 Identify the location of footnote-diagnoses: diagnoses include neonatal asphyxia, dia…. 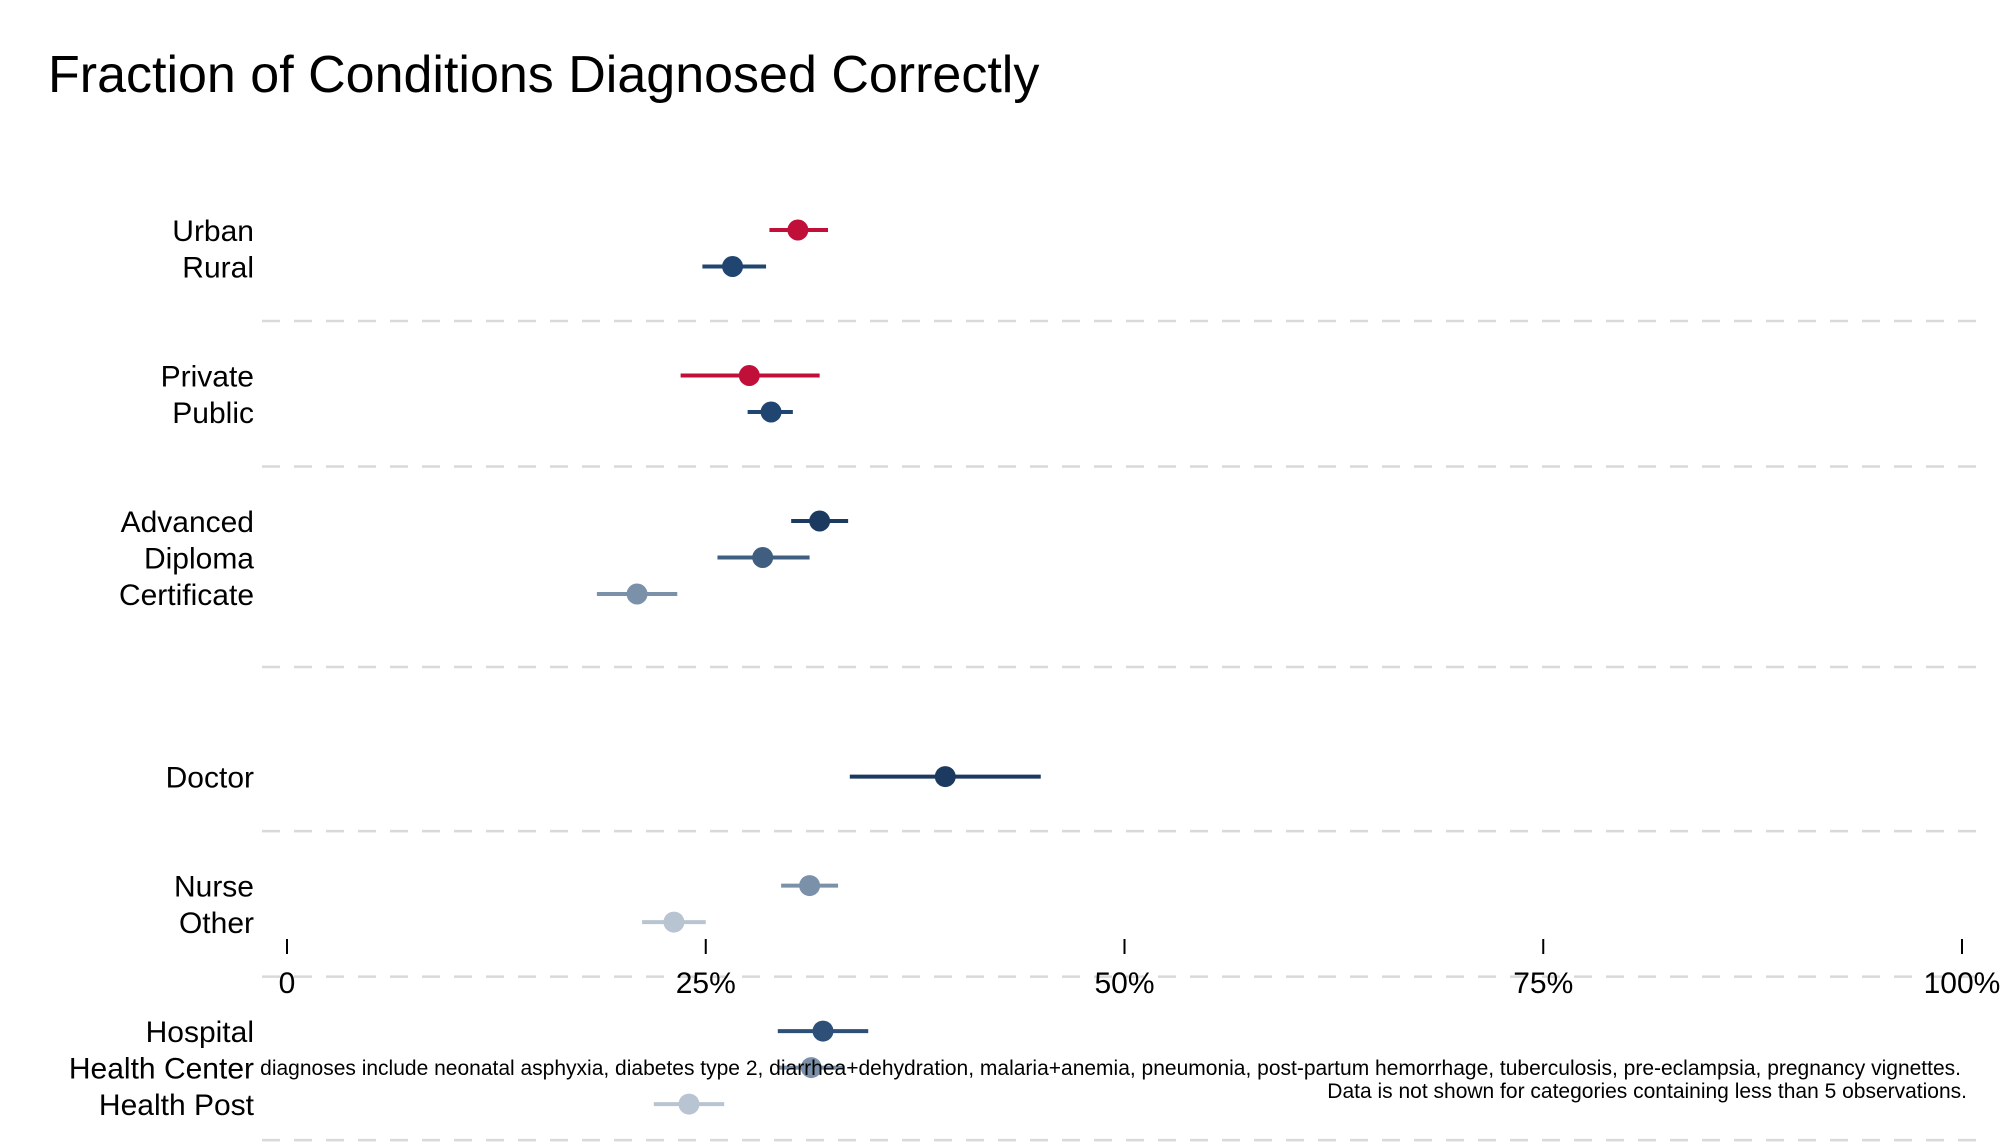
(1110, 1068).